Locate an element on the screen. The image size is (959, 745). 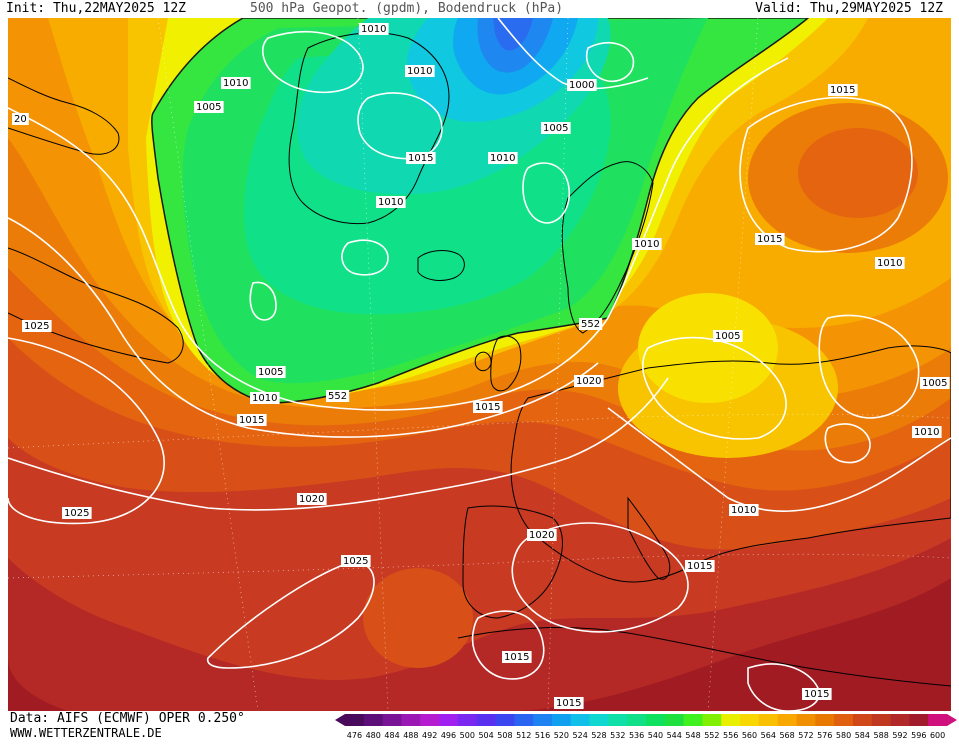
legend-tick-label: 476 is located at coordinates (354, 735).